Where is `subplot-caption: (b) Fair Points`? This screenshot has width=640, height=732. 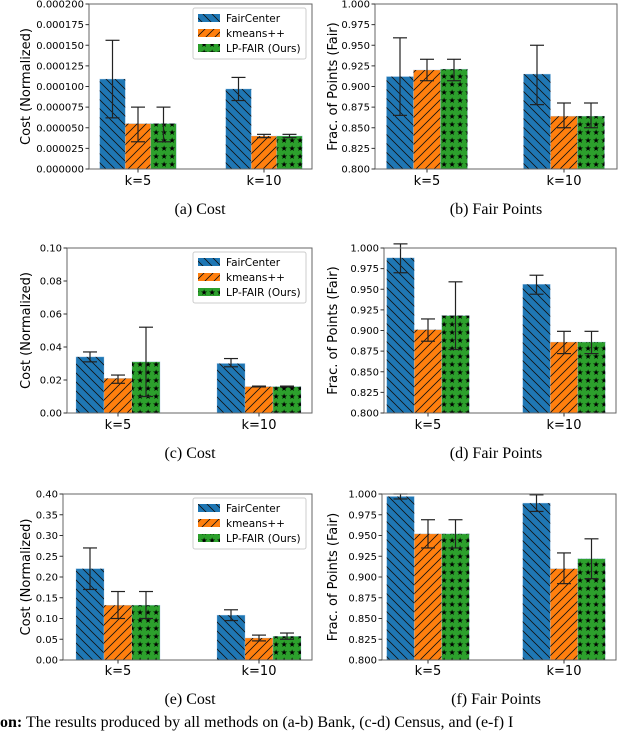
subplot-caption: (b) Fair Points is located at coordinates (496, 209).